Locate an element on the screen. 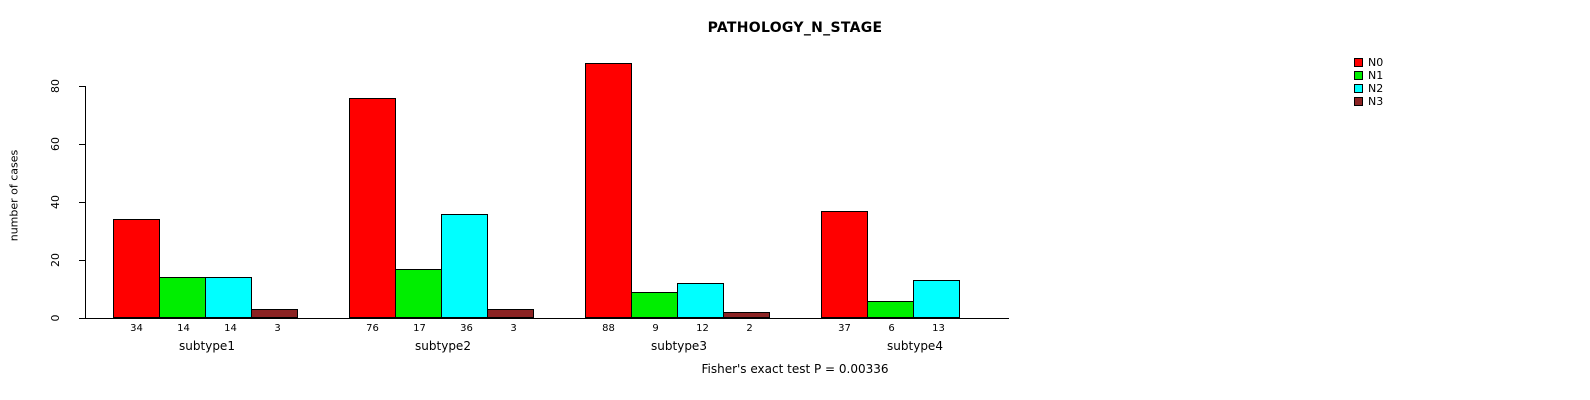  legend-item-n2: N2 is located at coordinates (1368, 88).